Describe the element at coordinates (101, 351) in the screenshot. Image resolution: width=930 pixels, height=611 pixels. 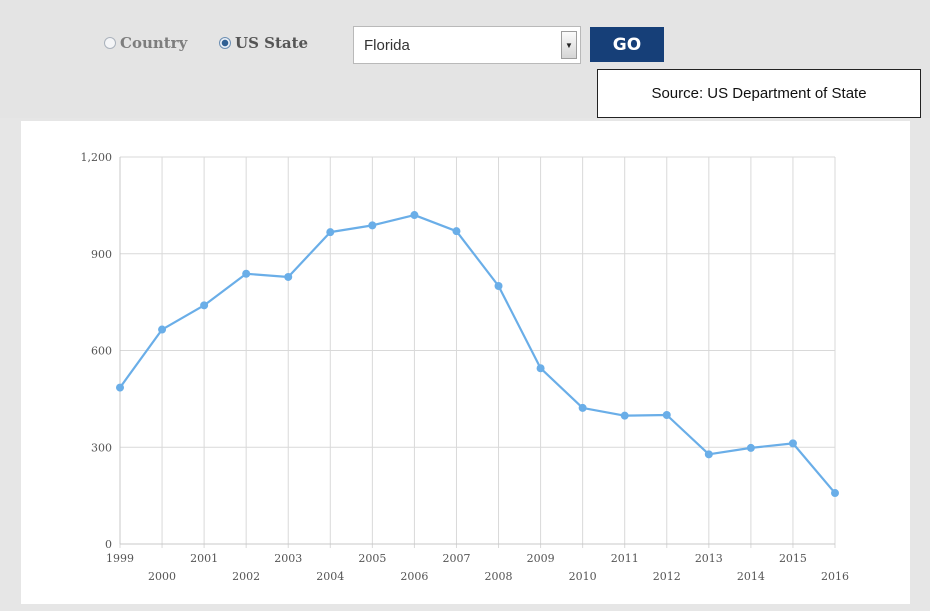
I see `y-tick-label: 600` at that location.